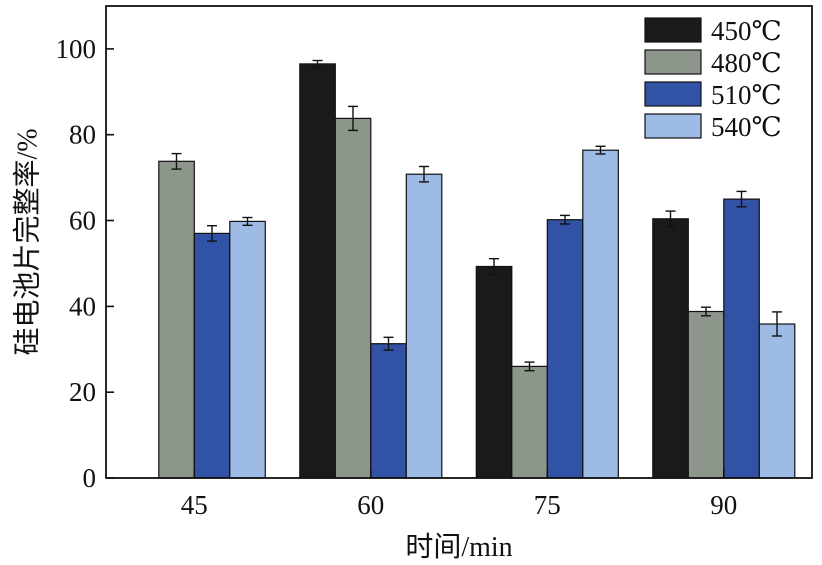  I want to click on x-axis-title: 时间/min, so click(458, 547).